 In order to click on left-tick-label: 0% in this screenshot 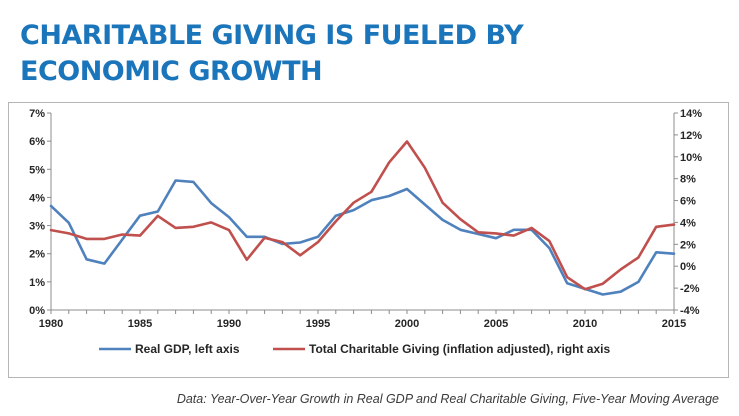, I will do `click(37, 311)`.